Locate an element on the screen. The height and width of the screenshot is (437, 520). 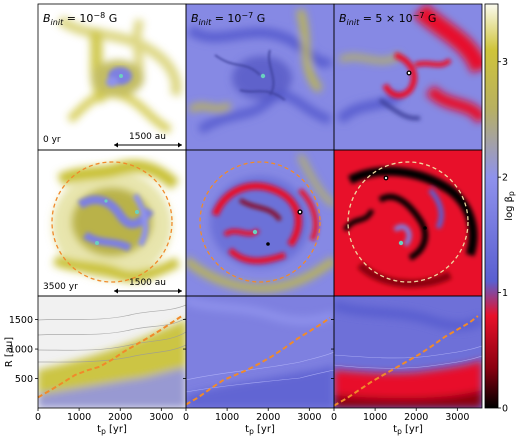
colorbar-tick-label: 1 is located at coordinates (505, 293).